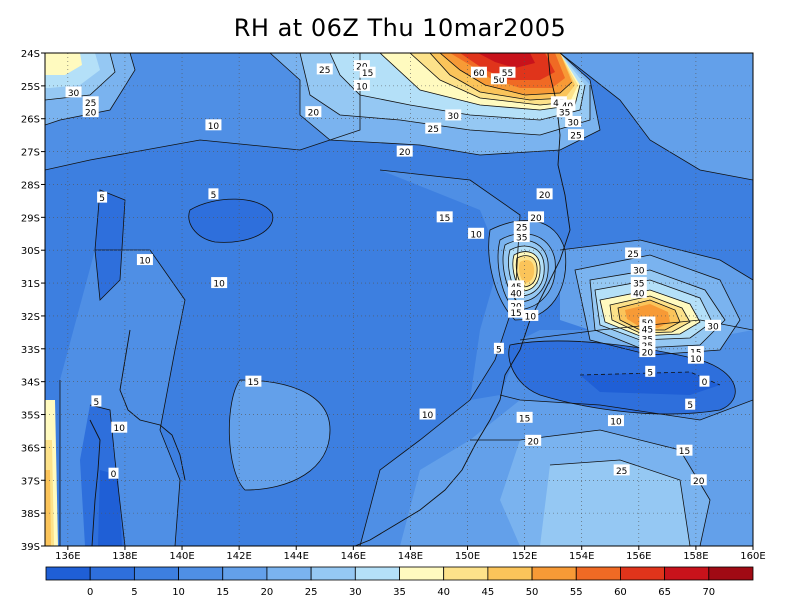  What do you see at coordinates (222, 592) in the screenshot?
I see `colorbar-label: 15` at bounding box center [222, 592].